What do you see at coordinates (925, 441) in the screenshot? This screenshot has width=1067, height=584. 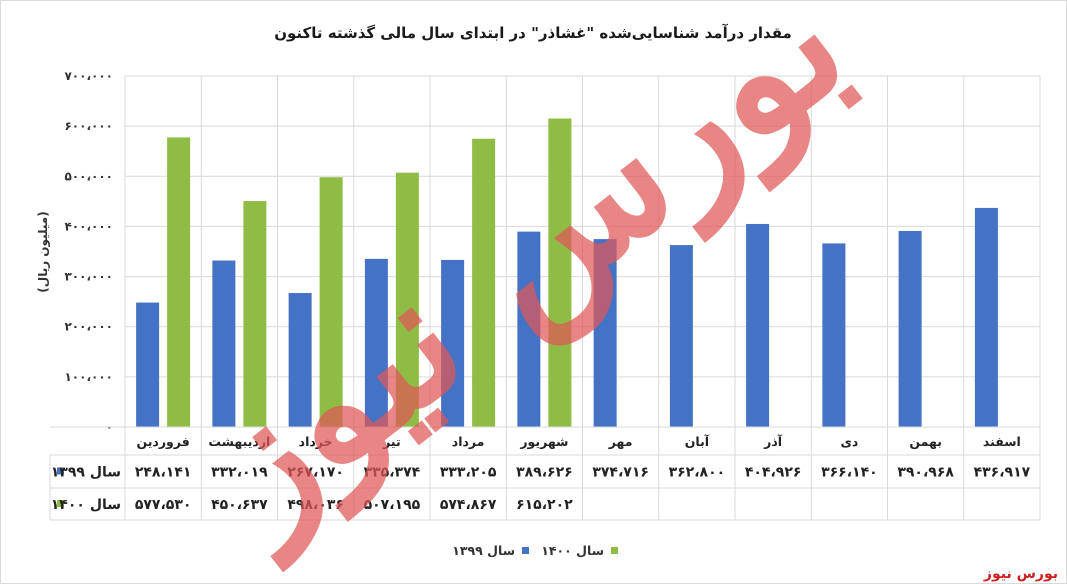 I see `category-label: بهمن` at bounding box center [925, 441].